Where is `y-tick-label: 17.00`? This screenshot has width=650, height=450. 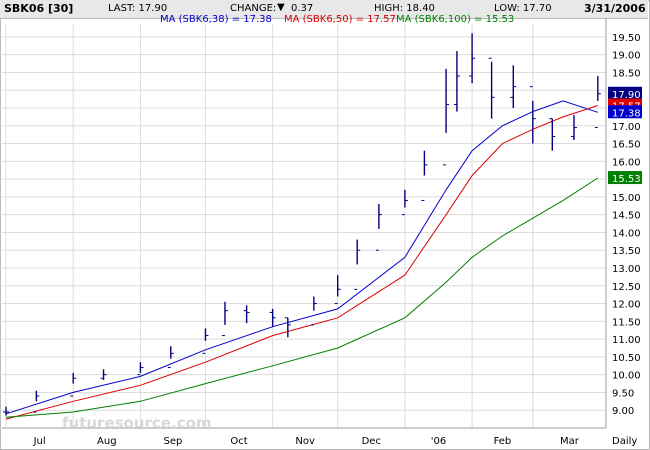
y-tick-label: 17.00 is located at coordinates (626, 127).